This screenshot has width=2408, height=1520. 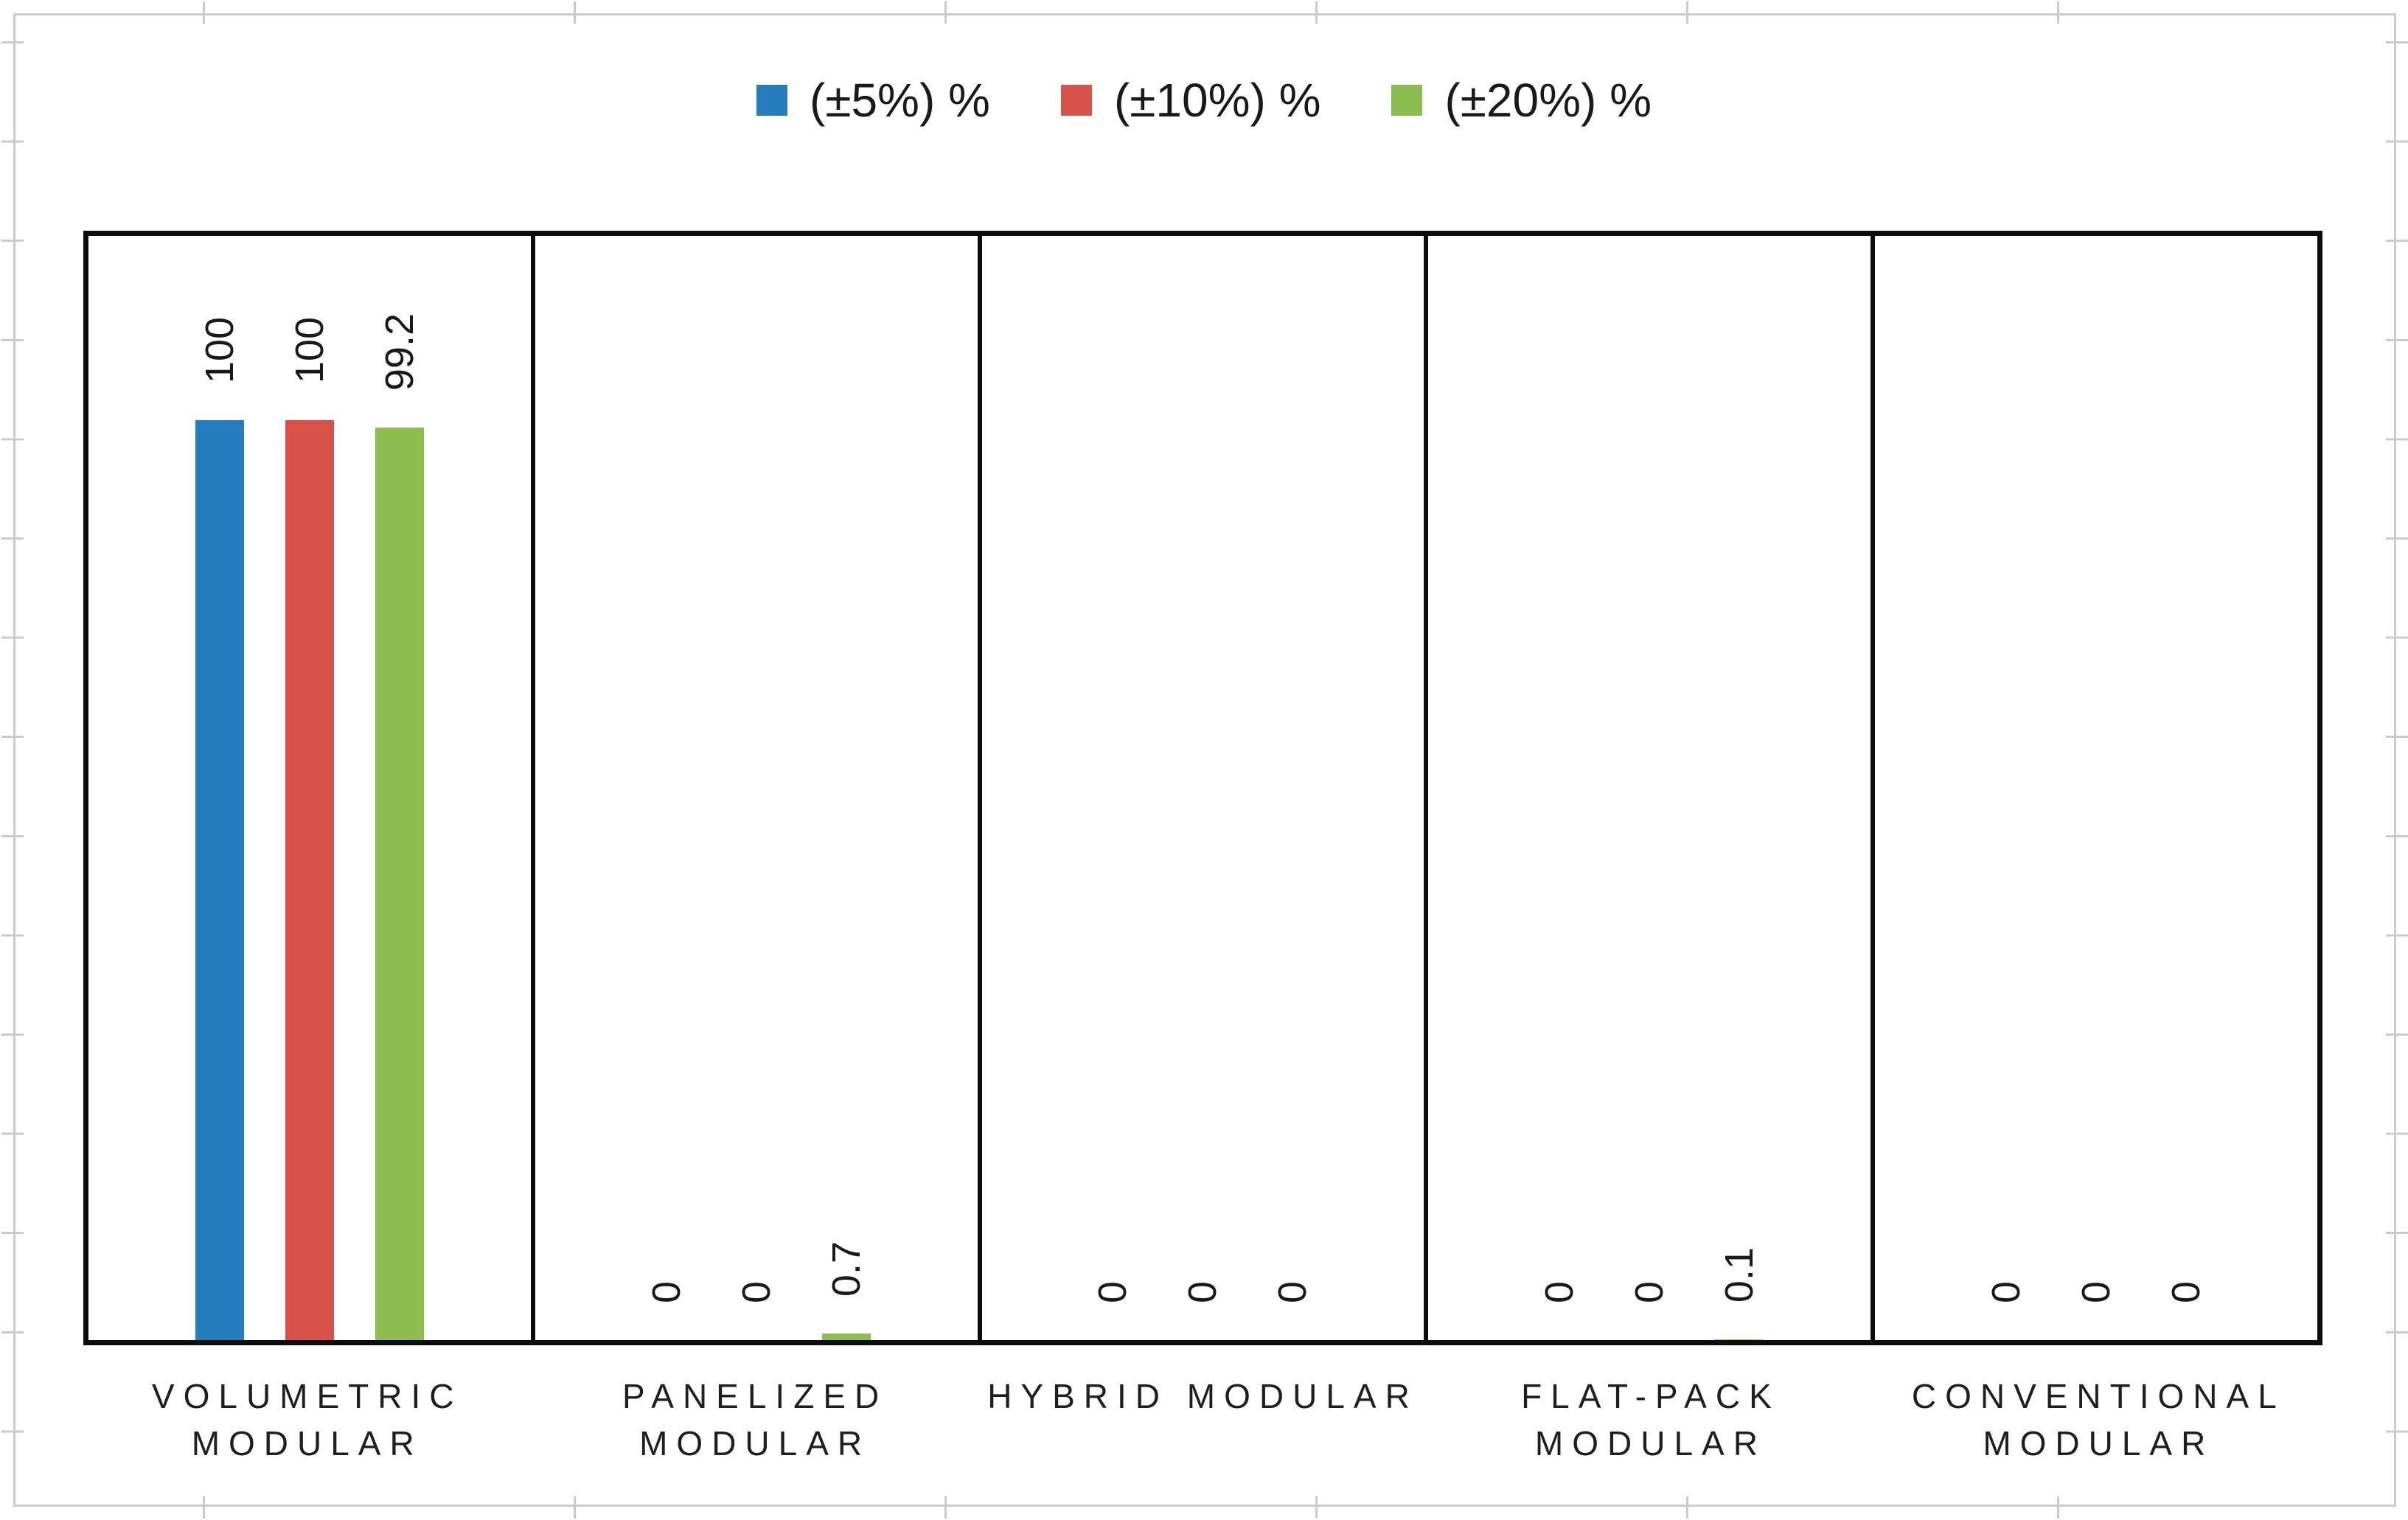 I want to click on legend: (±5%) % (±10%) % (±20%) %, so click(x=1204, y=100).